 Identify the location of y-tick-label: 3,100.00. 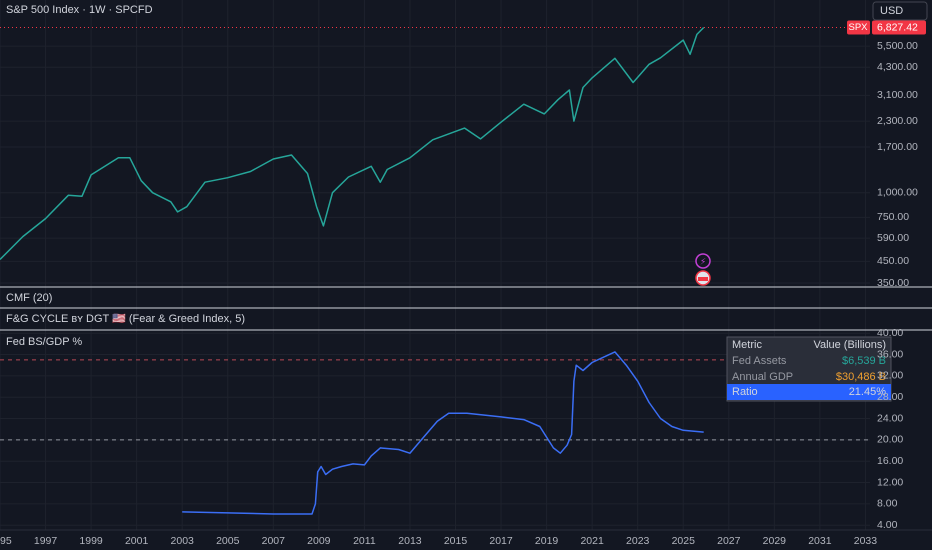
(897, 95).